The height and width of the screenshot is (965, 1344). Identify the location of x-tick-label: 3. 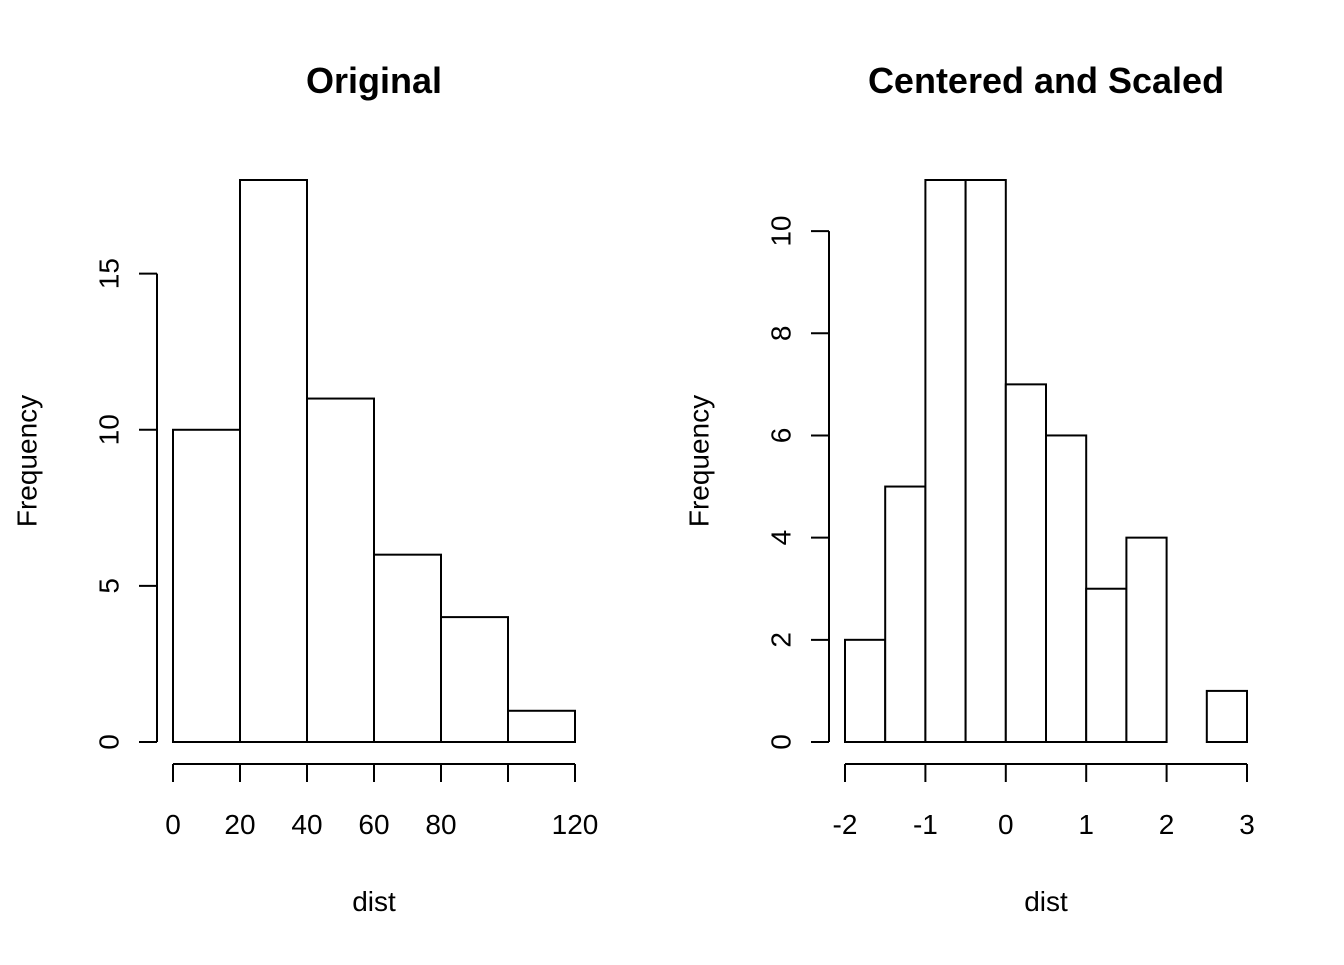
(1247, 824).